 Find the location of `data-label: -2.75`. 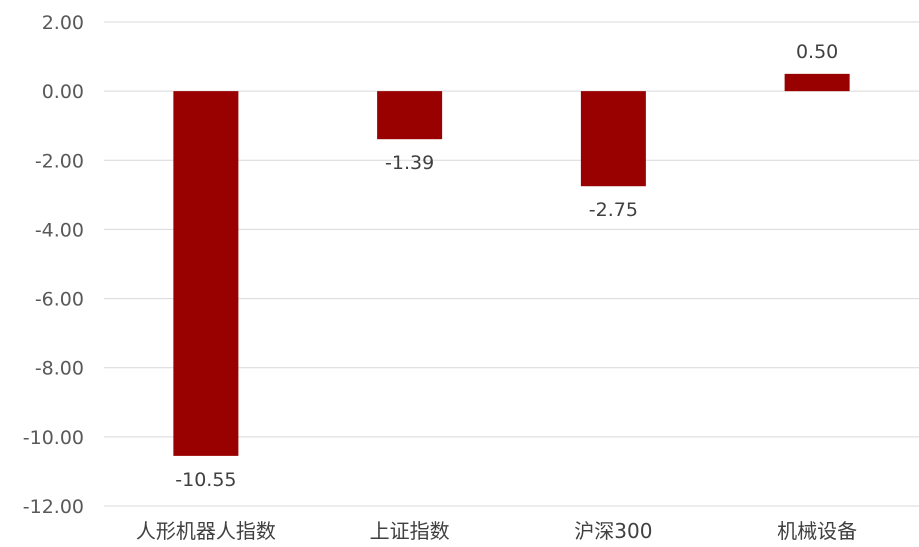

data-label: -2.75 is located at coordinates (613, 210).